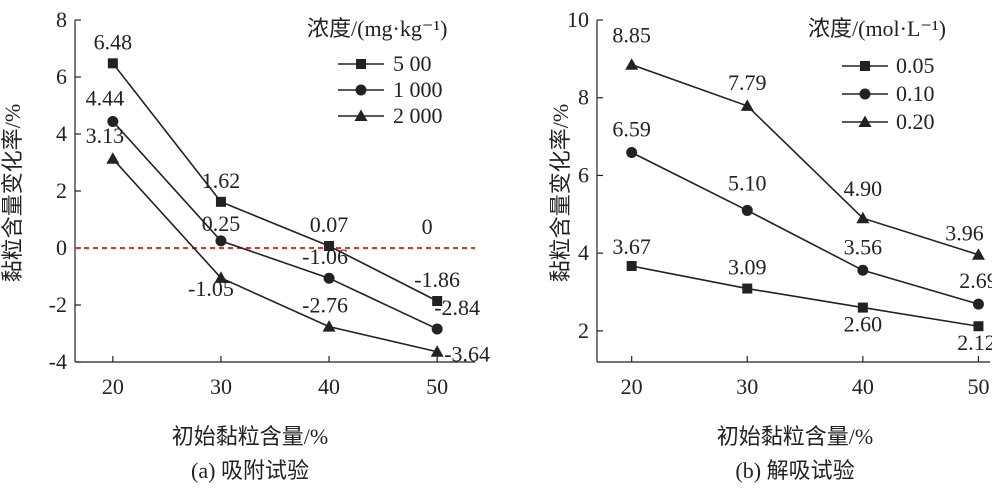  Describe the element at coordinates (974, 342) in the screenshot. I see `data-label: 2.12` at that location.